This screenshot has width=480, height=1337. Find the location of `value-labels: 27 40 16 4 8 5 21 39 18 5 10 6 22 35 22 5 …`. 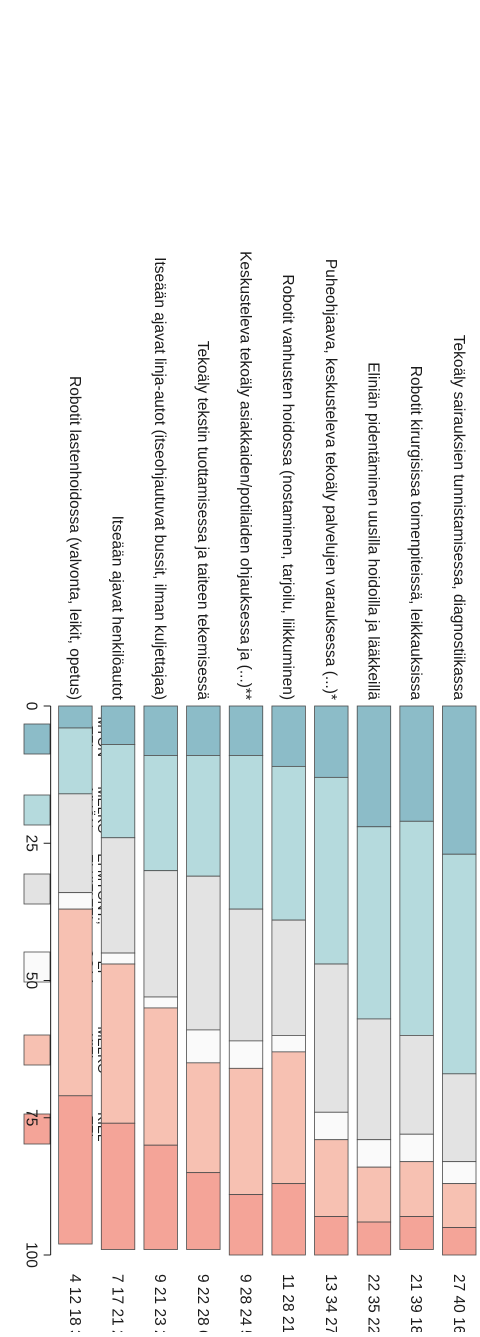

value-labels: 27 40 16 4 8 5 21 39 18 5 10 6 22 35 22 5 … is located at coordinates (266, 1305).